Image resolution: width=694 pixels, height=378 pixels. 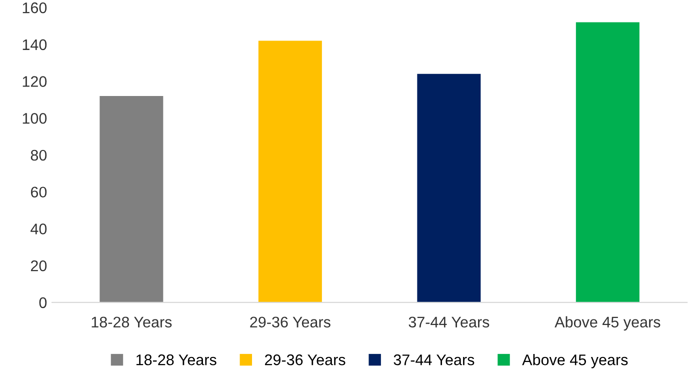 I want to click on x-tick-label: Above 45 years, so click(x=607, y=323).